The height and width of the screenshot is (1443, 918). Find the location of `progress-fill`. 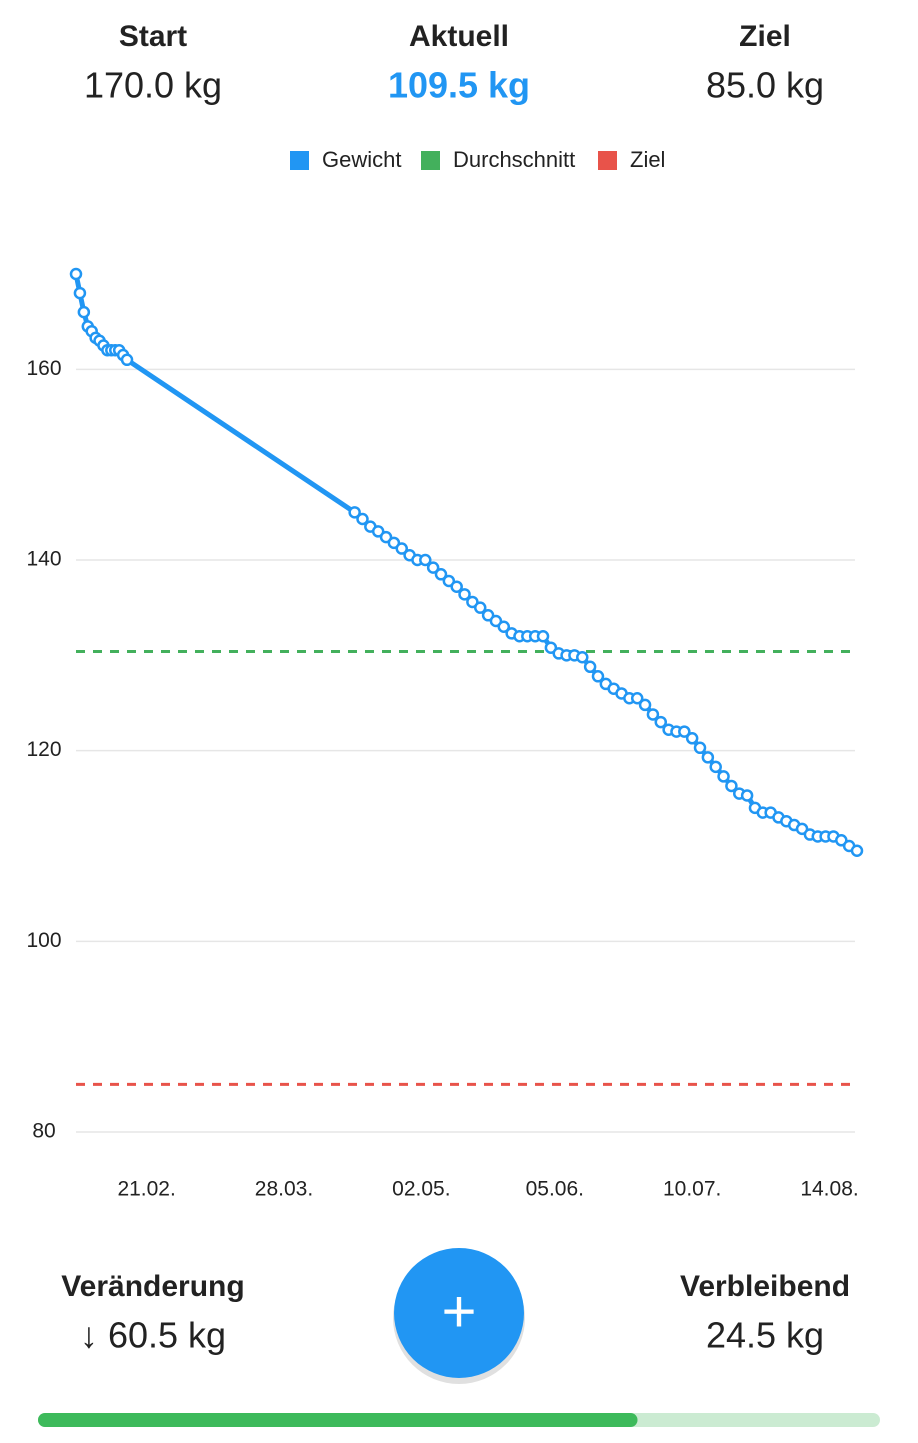

progress-fill is located at coordinates (338, 1420).